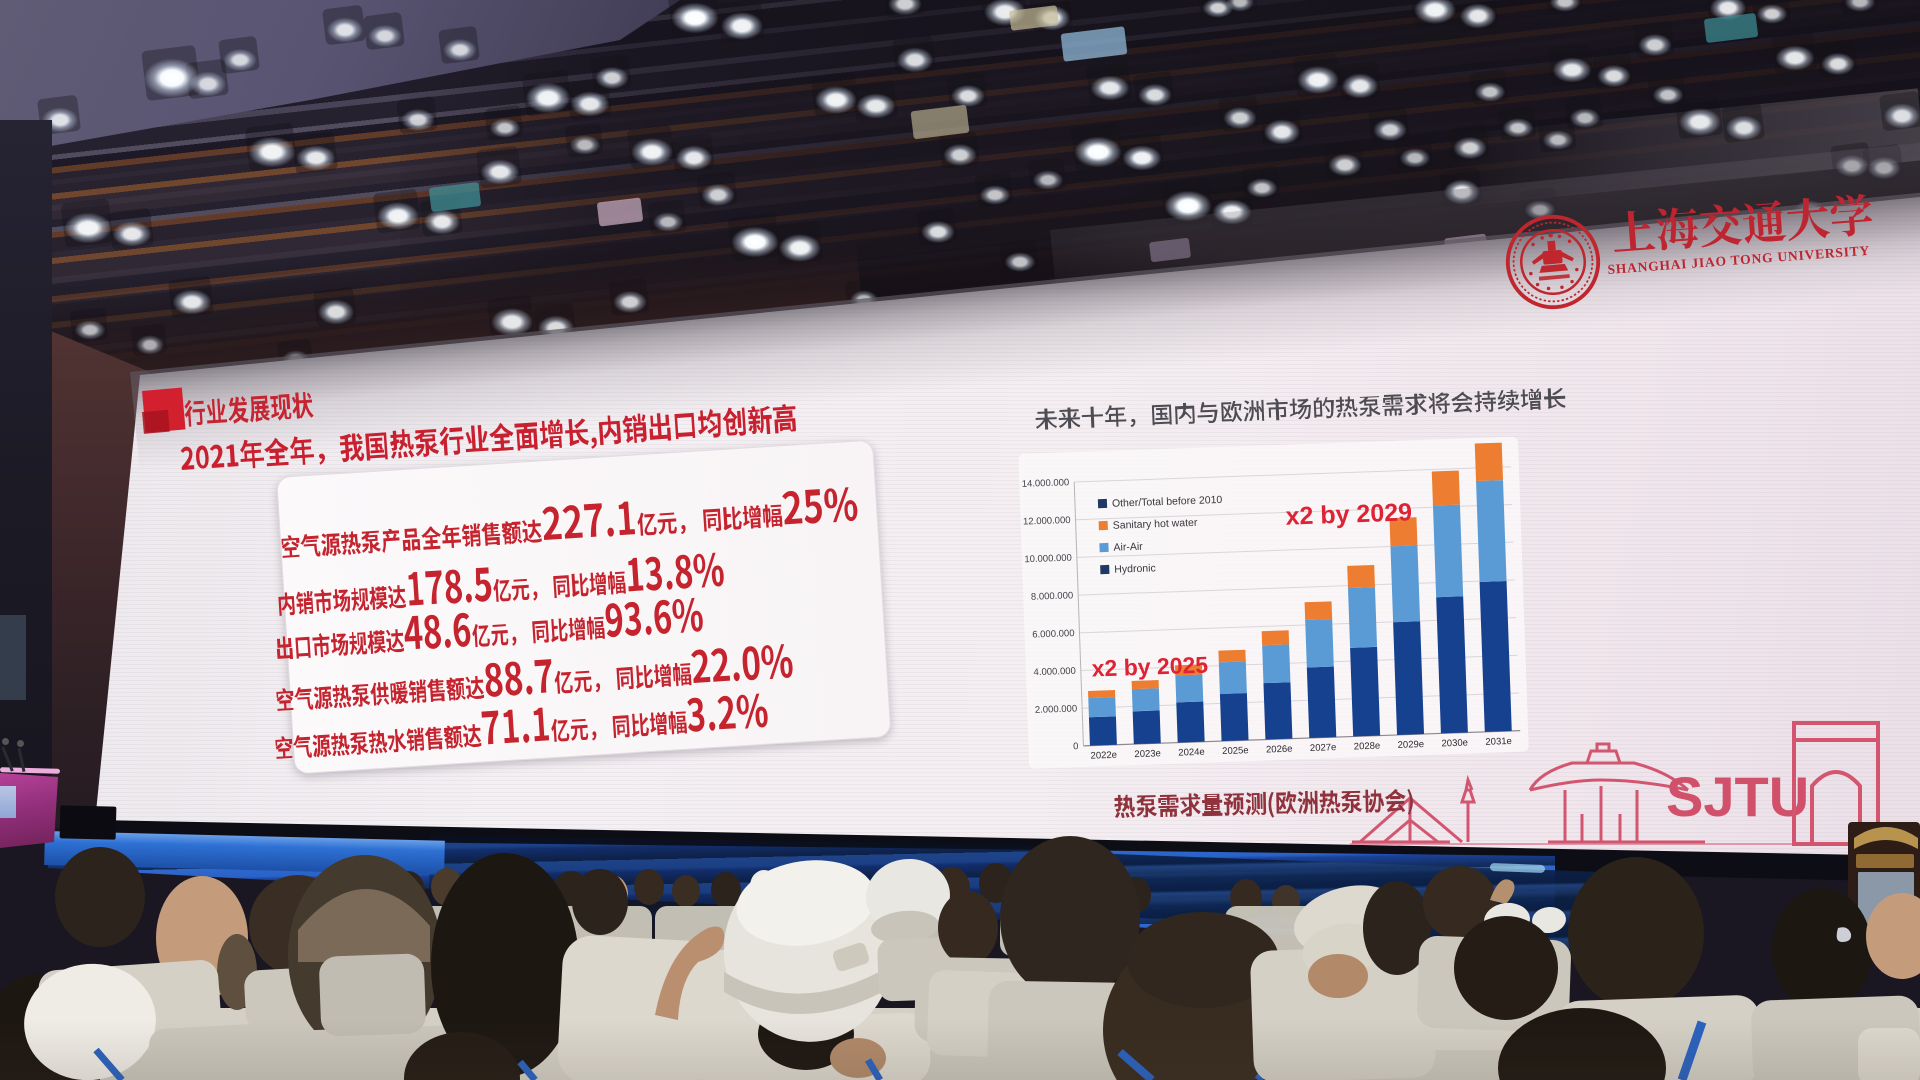 The image size is (1920, 1080). What do you see at coordinates (1149, 667) in the screenshot?
I see `svg-text: x2 by 2025` at bounding box center [1149, 667].